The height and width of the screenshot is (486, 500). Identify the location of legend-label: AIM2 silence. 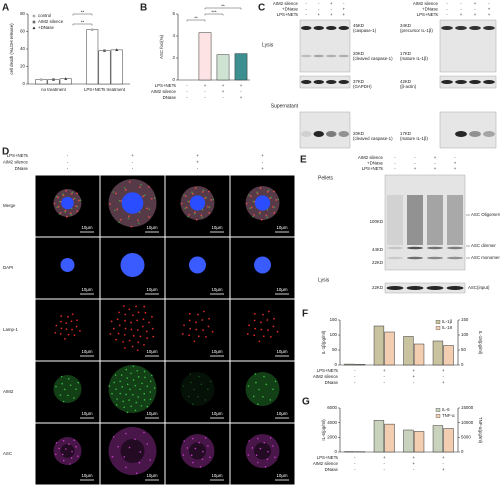
(51, 21).